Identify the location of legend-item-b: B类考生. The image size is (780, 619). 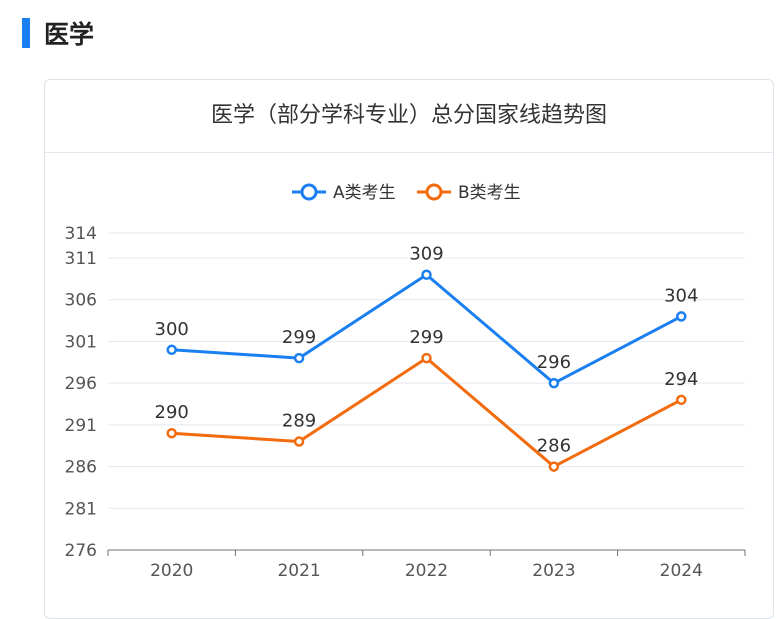
(469, 193).